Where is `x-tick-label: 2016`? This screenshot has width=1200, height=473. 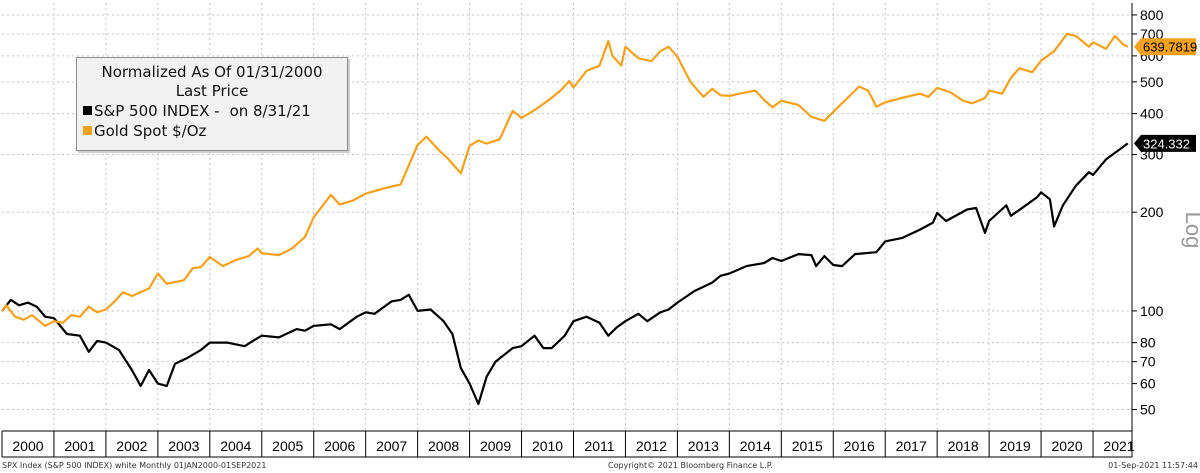
x-tick-label: 2016 is located at coordinates (859, 446).